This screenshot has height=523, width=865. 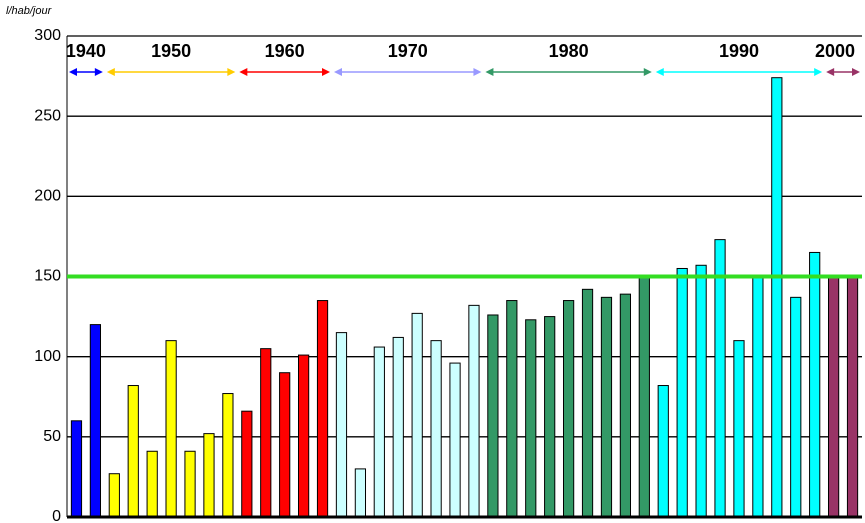 What do you see at coordinates (56, 515) in the screenshot?
I see `y-tick-label: 0` at bounding box center [56, 515].